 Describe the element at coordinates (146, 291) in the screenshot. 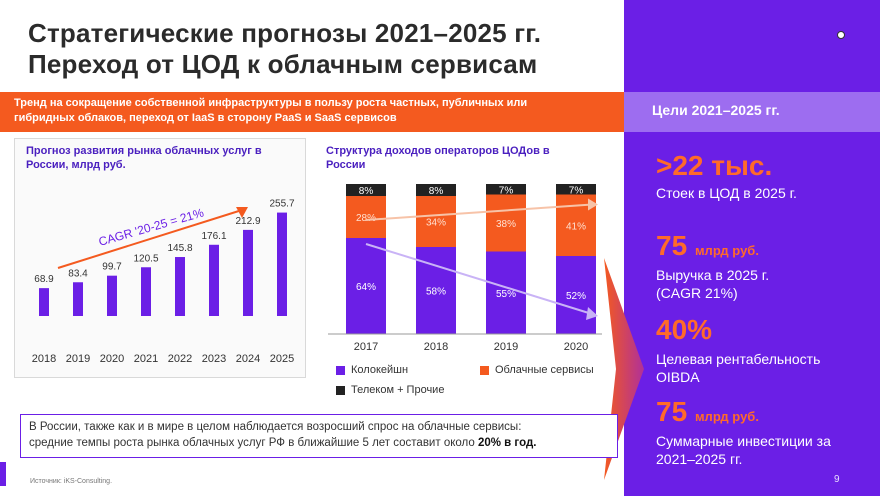

I see `market-bar-2021` at that location.